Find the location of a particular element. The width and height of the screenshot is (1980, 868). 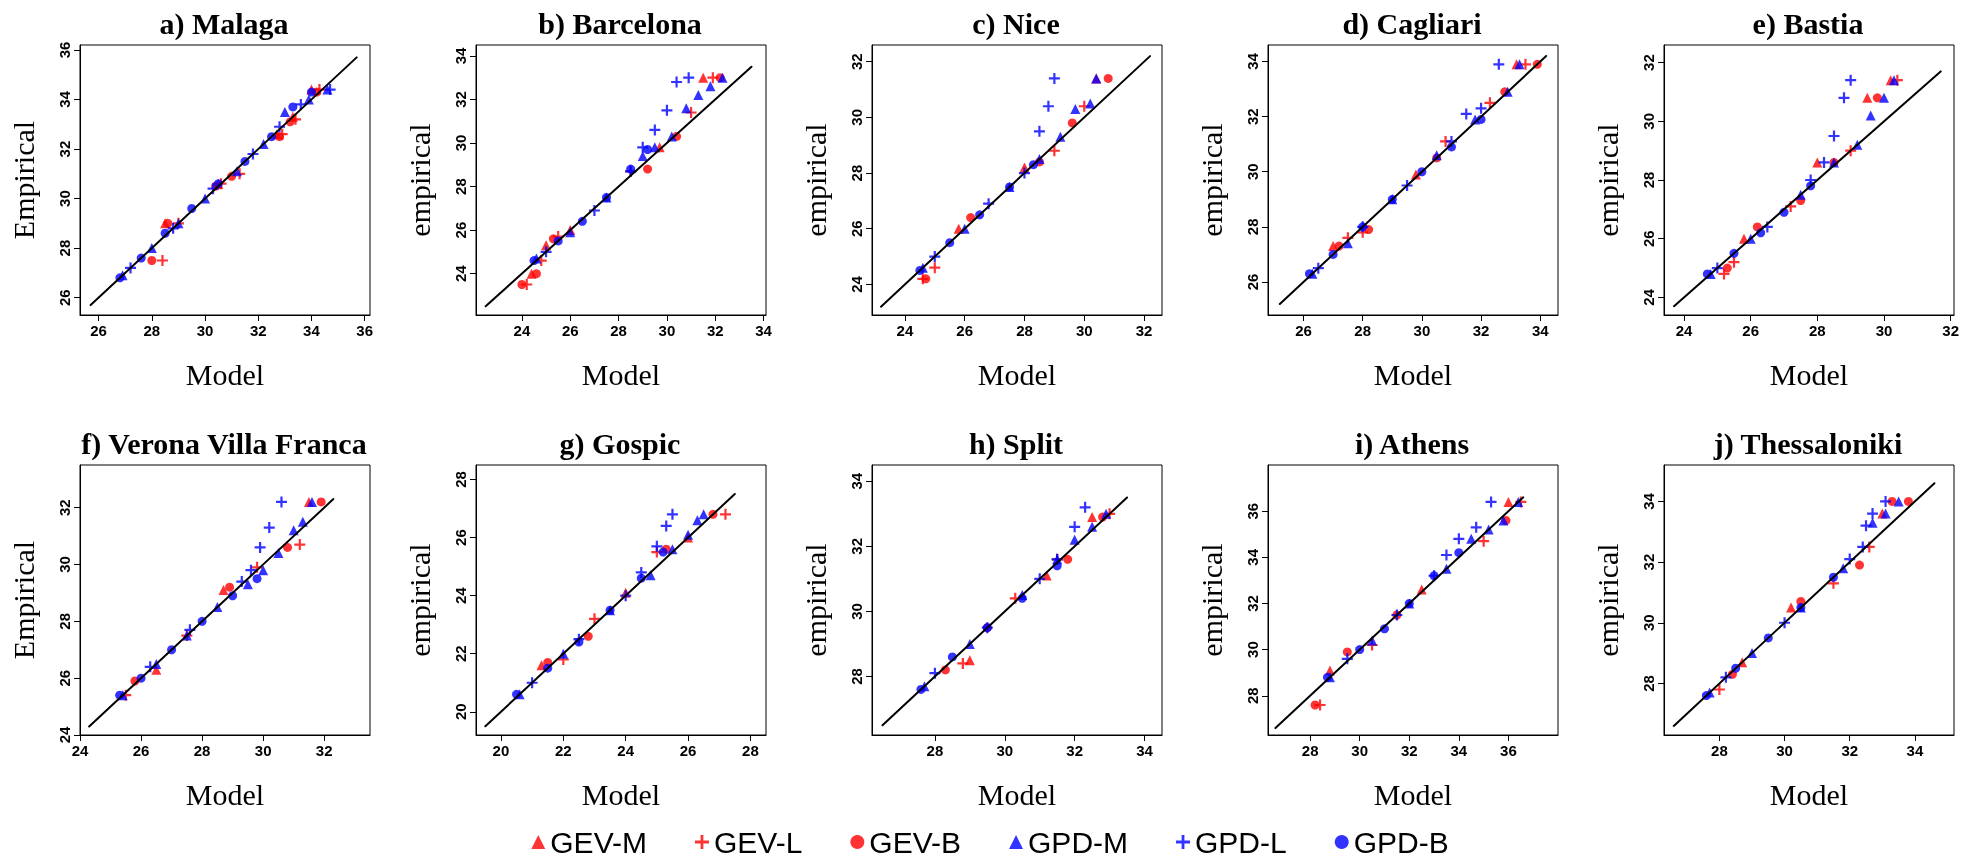

chart-title: g) Gospic is located at coordinates (620, 443).